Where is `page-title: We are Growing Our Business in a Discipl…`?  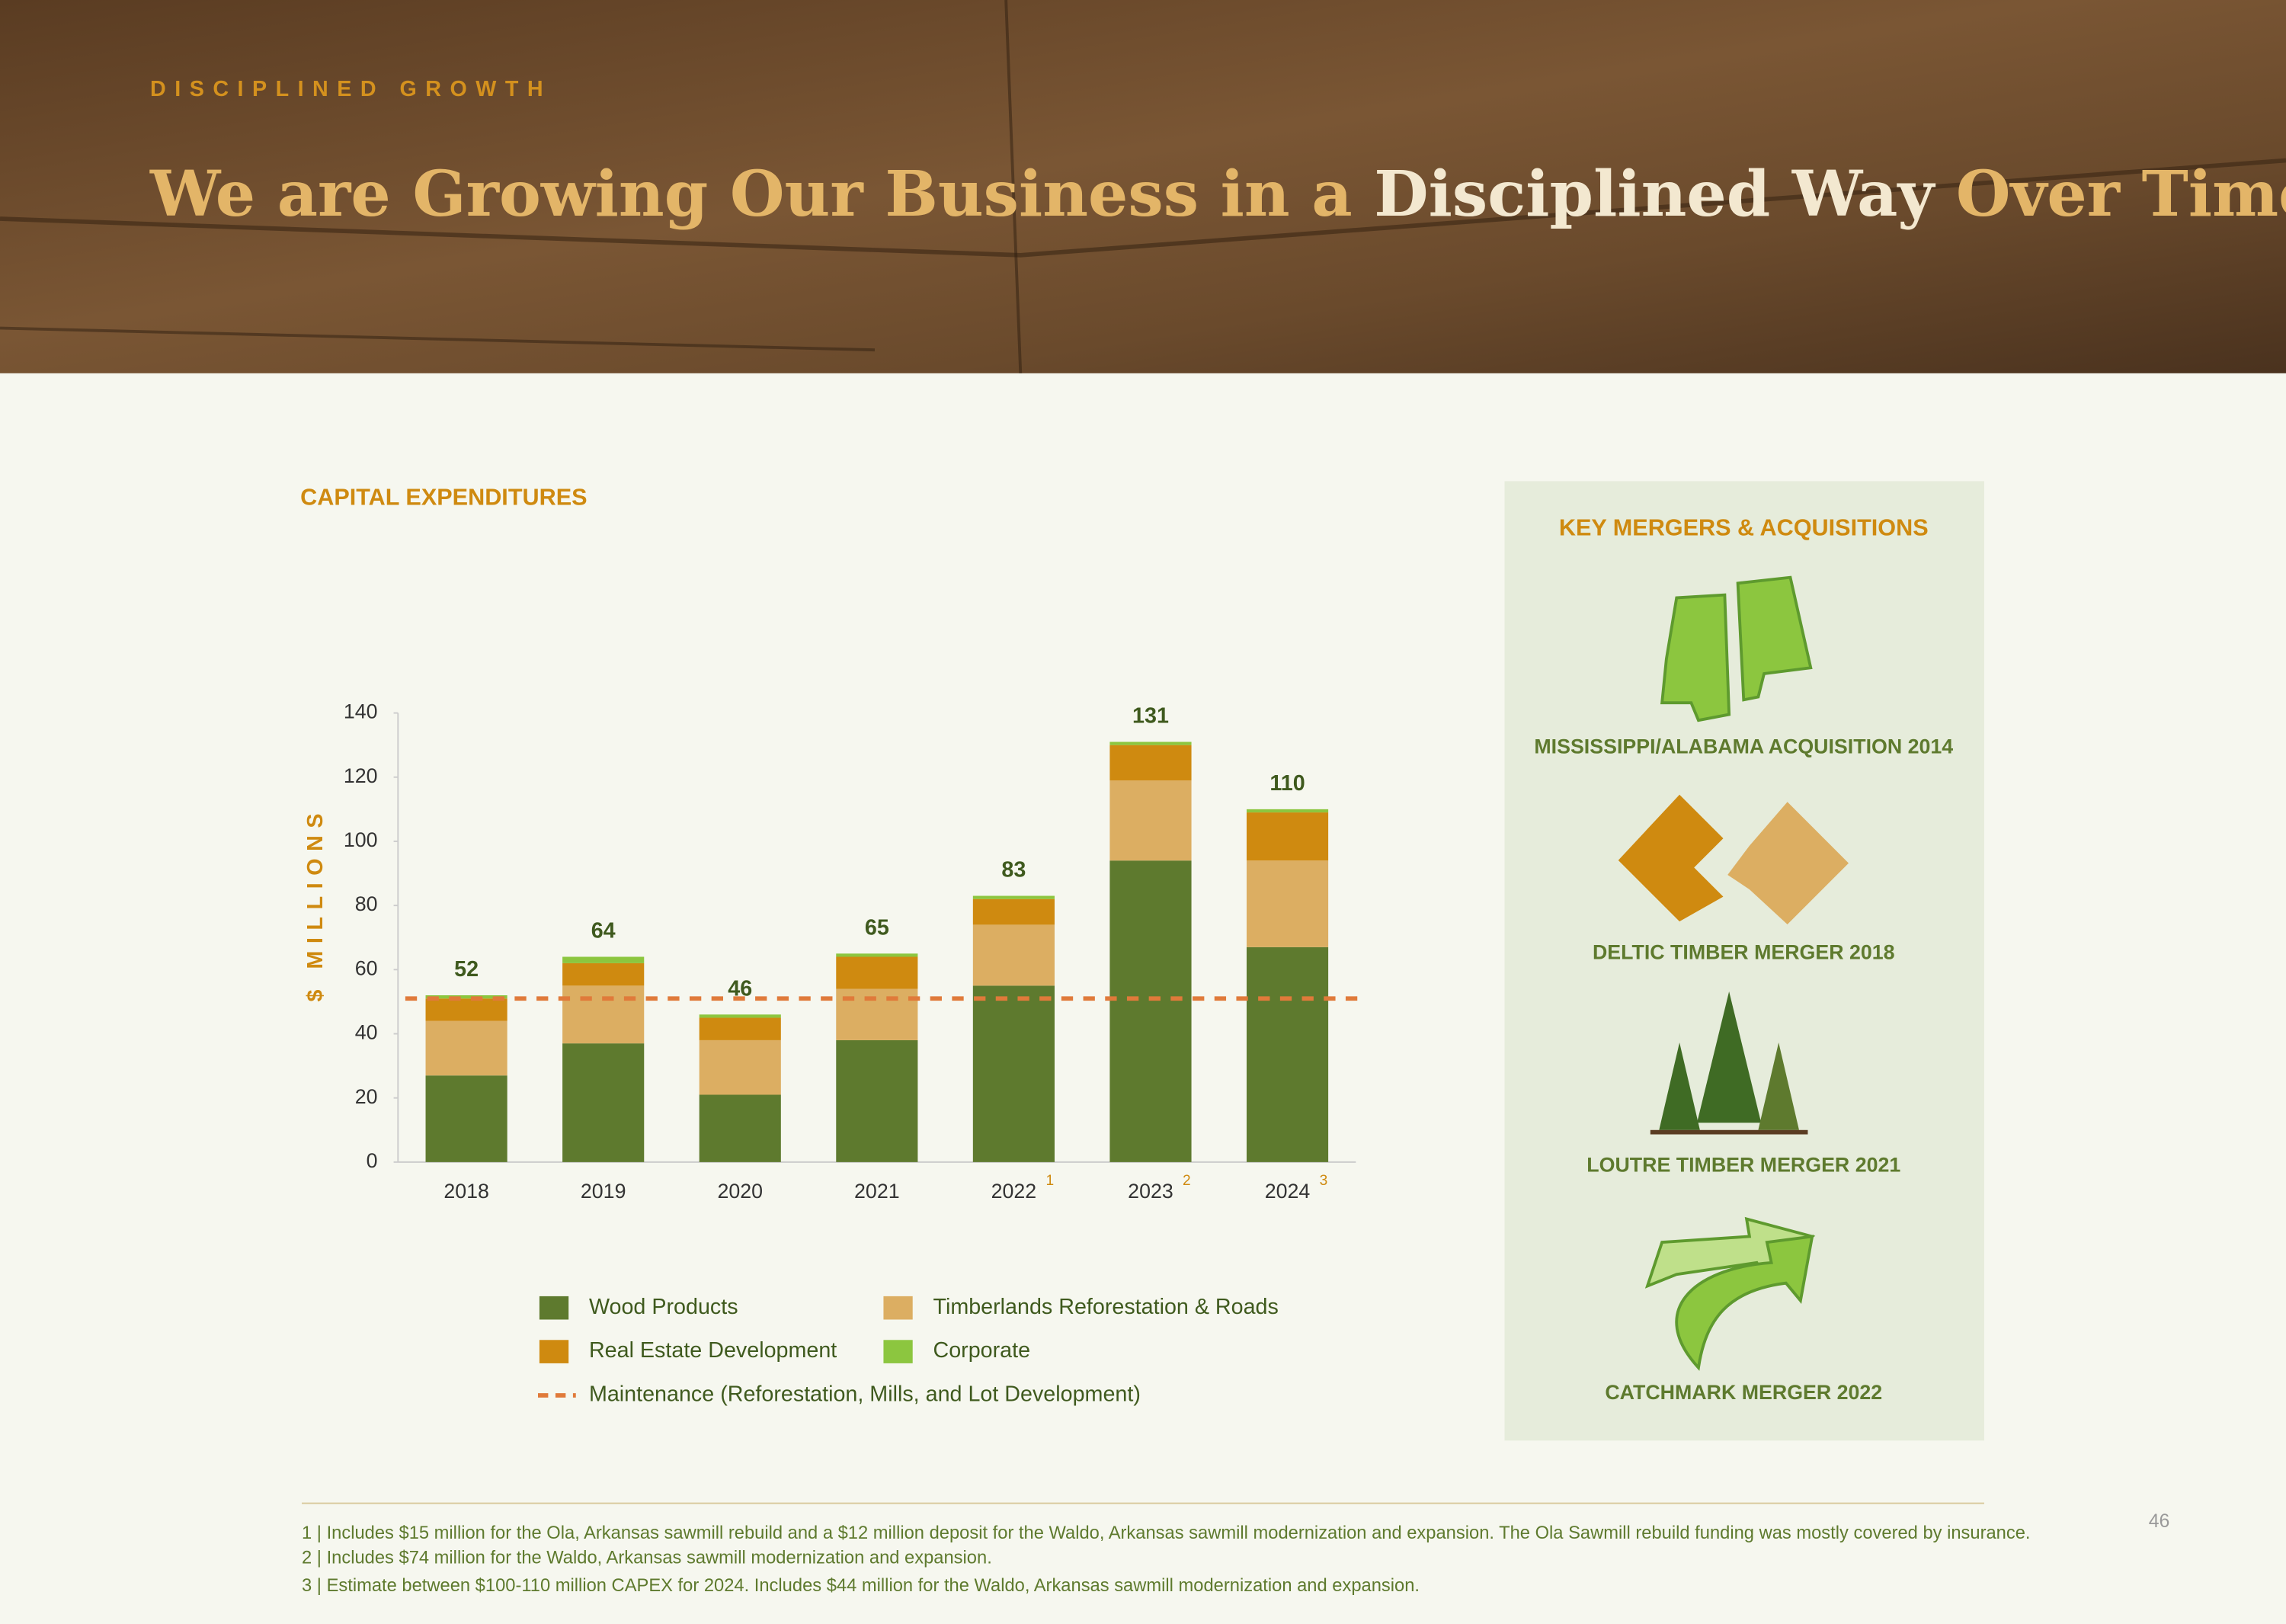 page-title: We are Growing Our Business in a Discipl… is located at coordinates (1217, 196).